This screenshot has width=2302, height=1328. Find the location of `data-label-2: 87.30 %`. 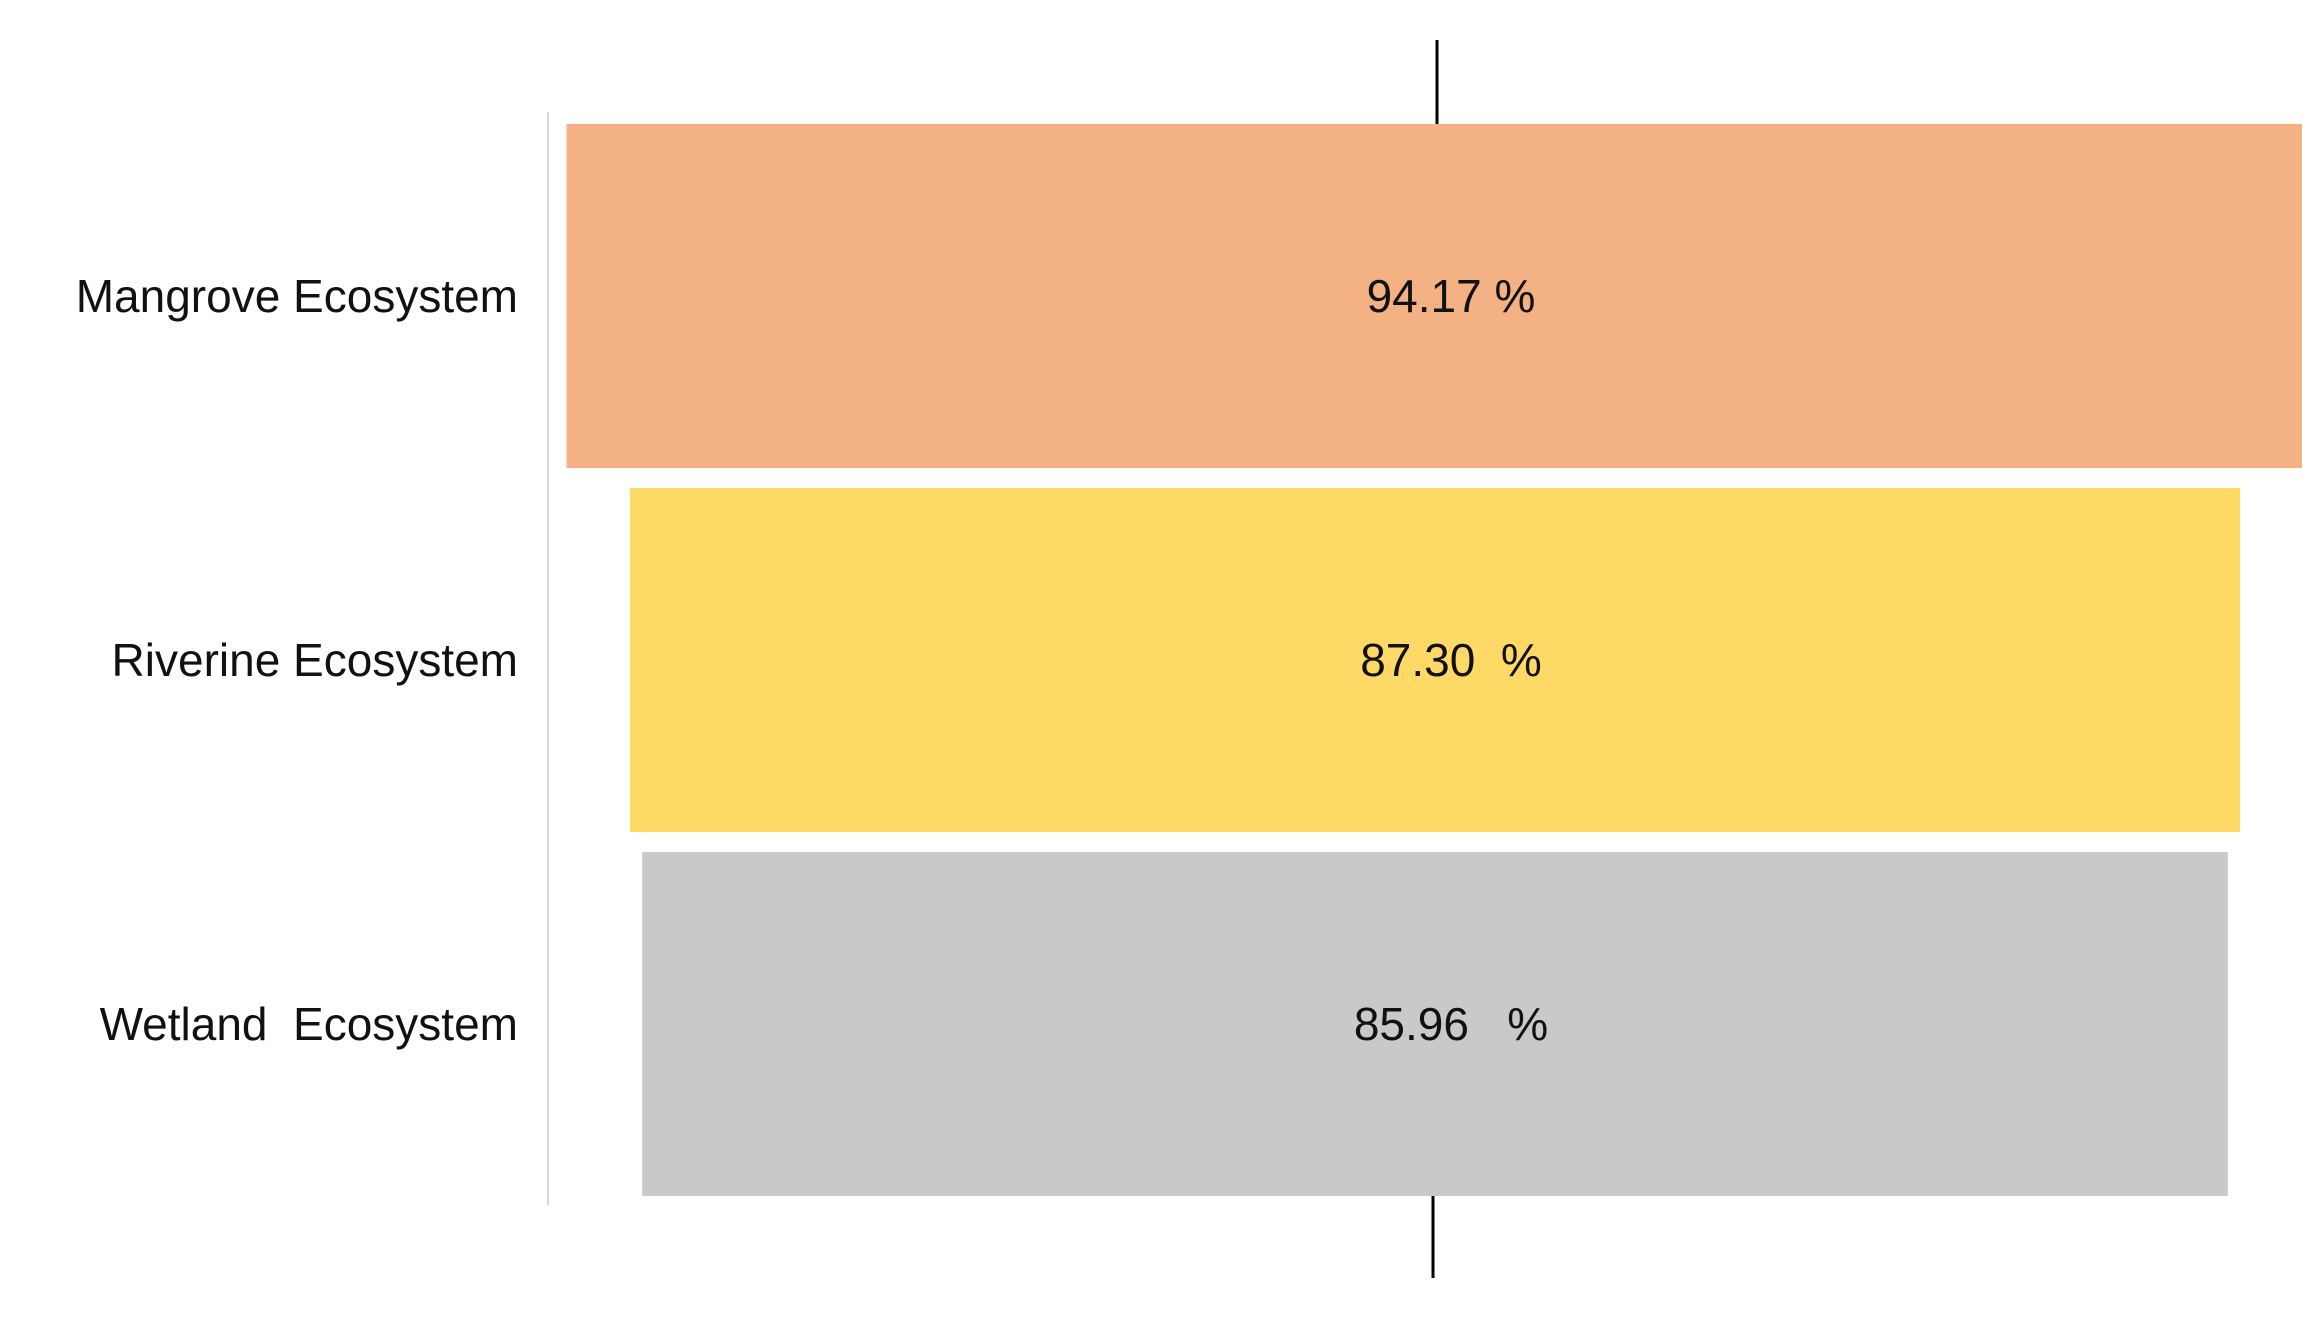

data-label-2: 87.30 % is located at coordinates (1451, 660).